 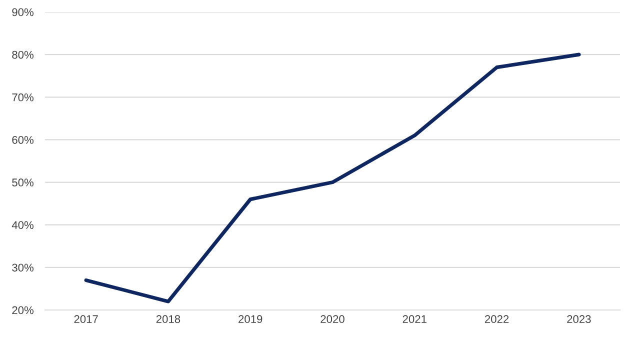 I want to click on y-tick-label: 20%, so click(x=23, y=310).